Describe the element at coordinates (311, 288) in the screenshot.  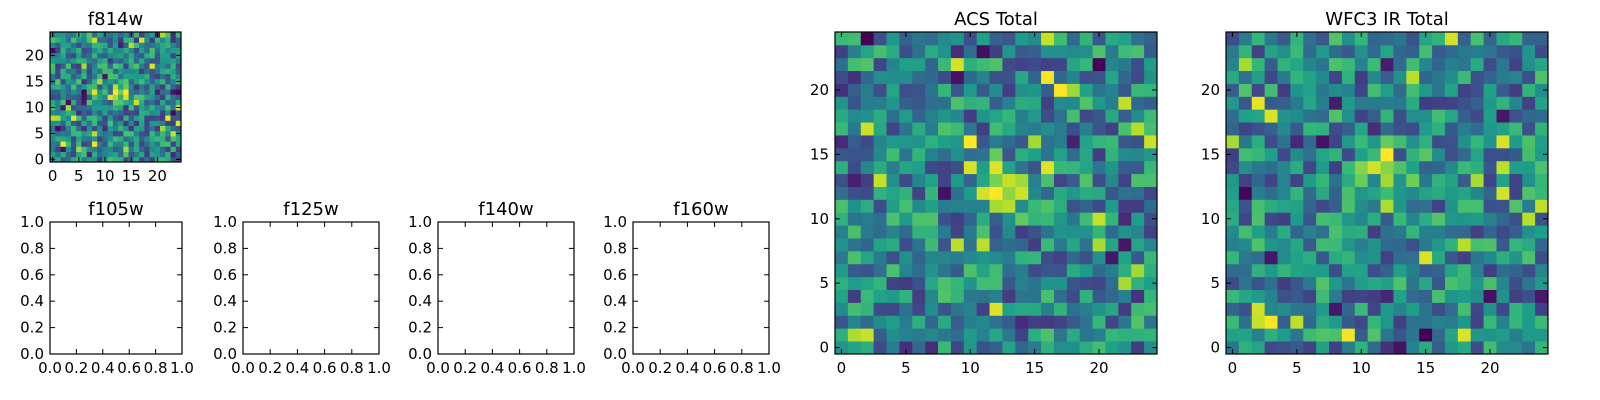
I see `axes-background` at that location.